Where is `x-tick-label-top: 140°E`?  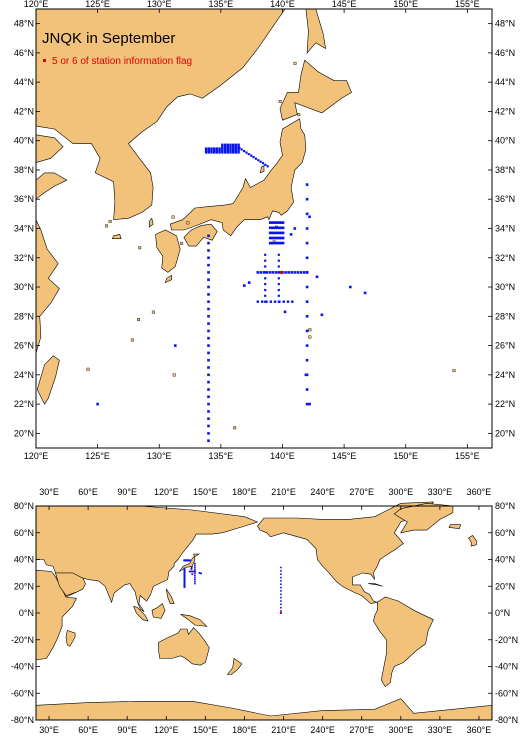
x-tick-label-top: 140°E is located at coordinates (282, 4).